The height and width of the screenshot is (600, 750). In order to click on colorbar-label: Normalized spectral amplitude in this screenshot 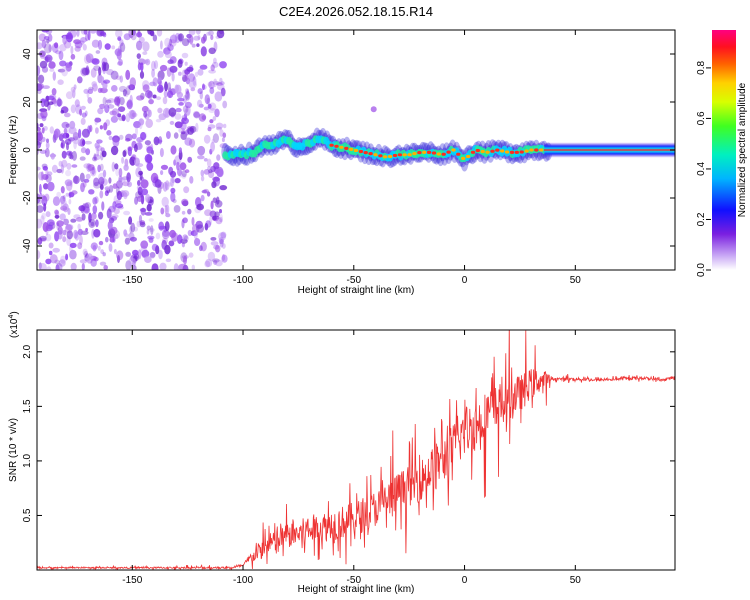, I will do `click(742, 149)`.